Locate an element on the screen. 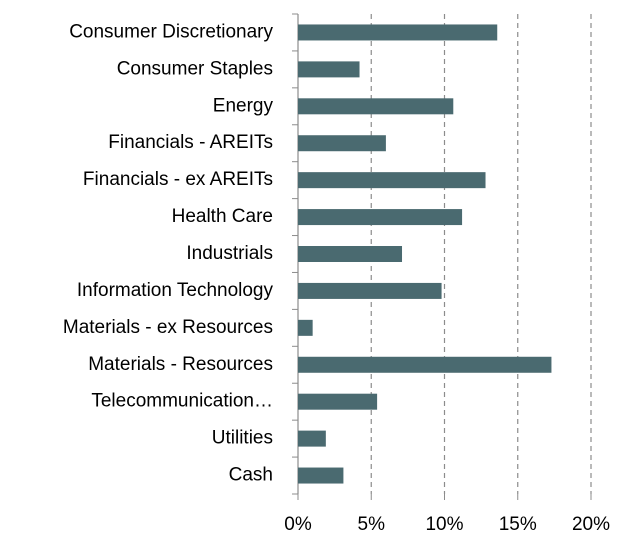 The width and height of the screenshot is (618, 538). y-tick-label: Materials - Resources is located at coordinates (180, 364).